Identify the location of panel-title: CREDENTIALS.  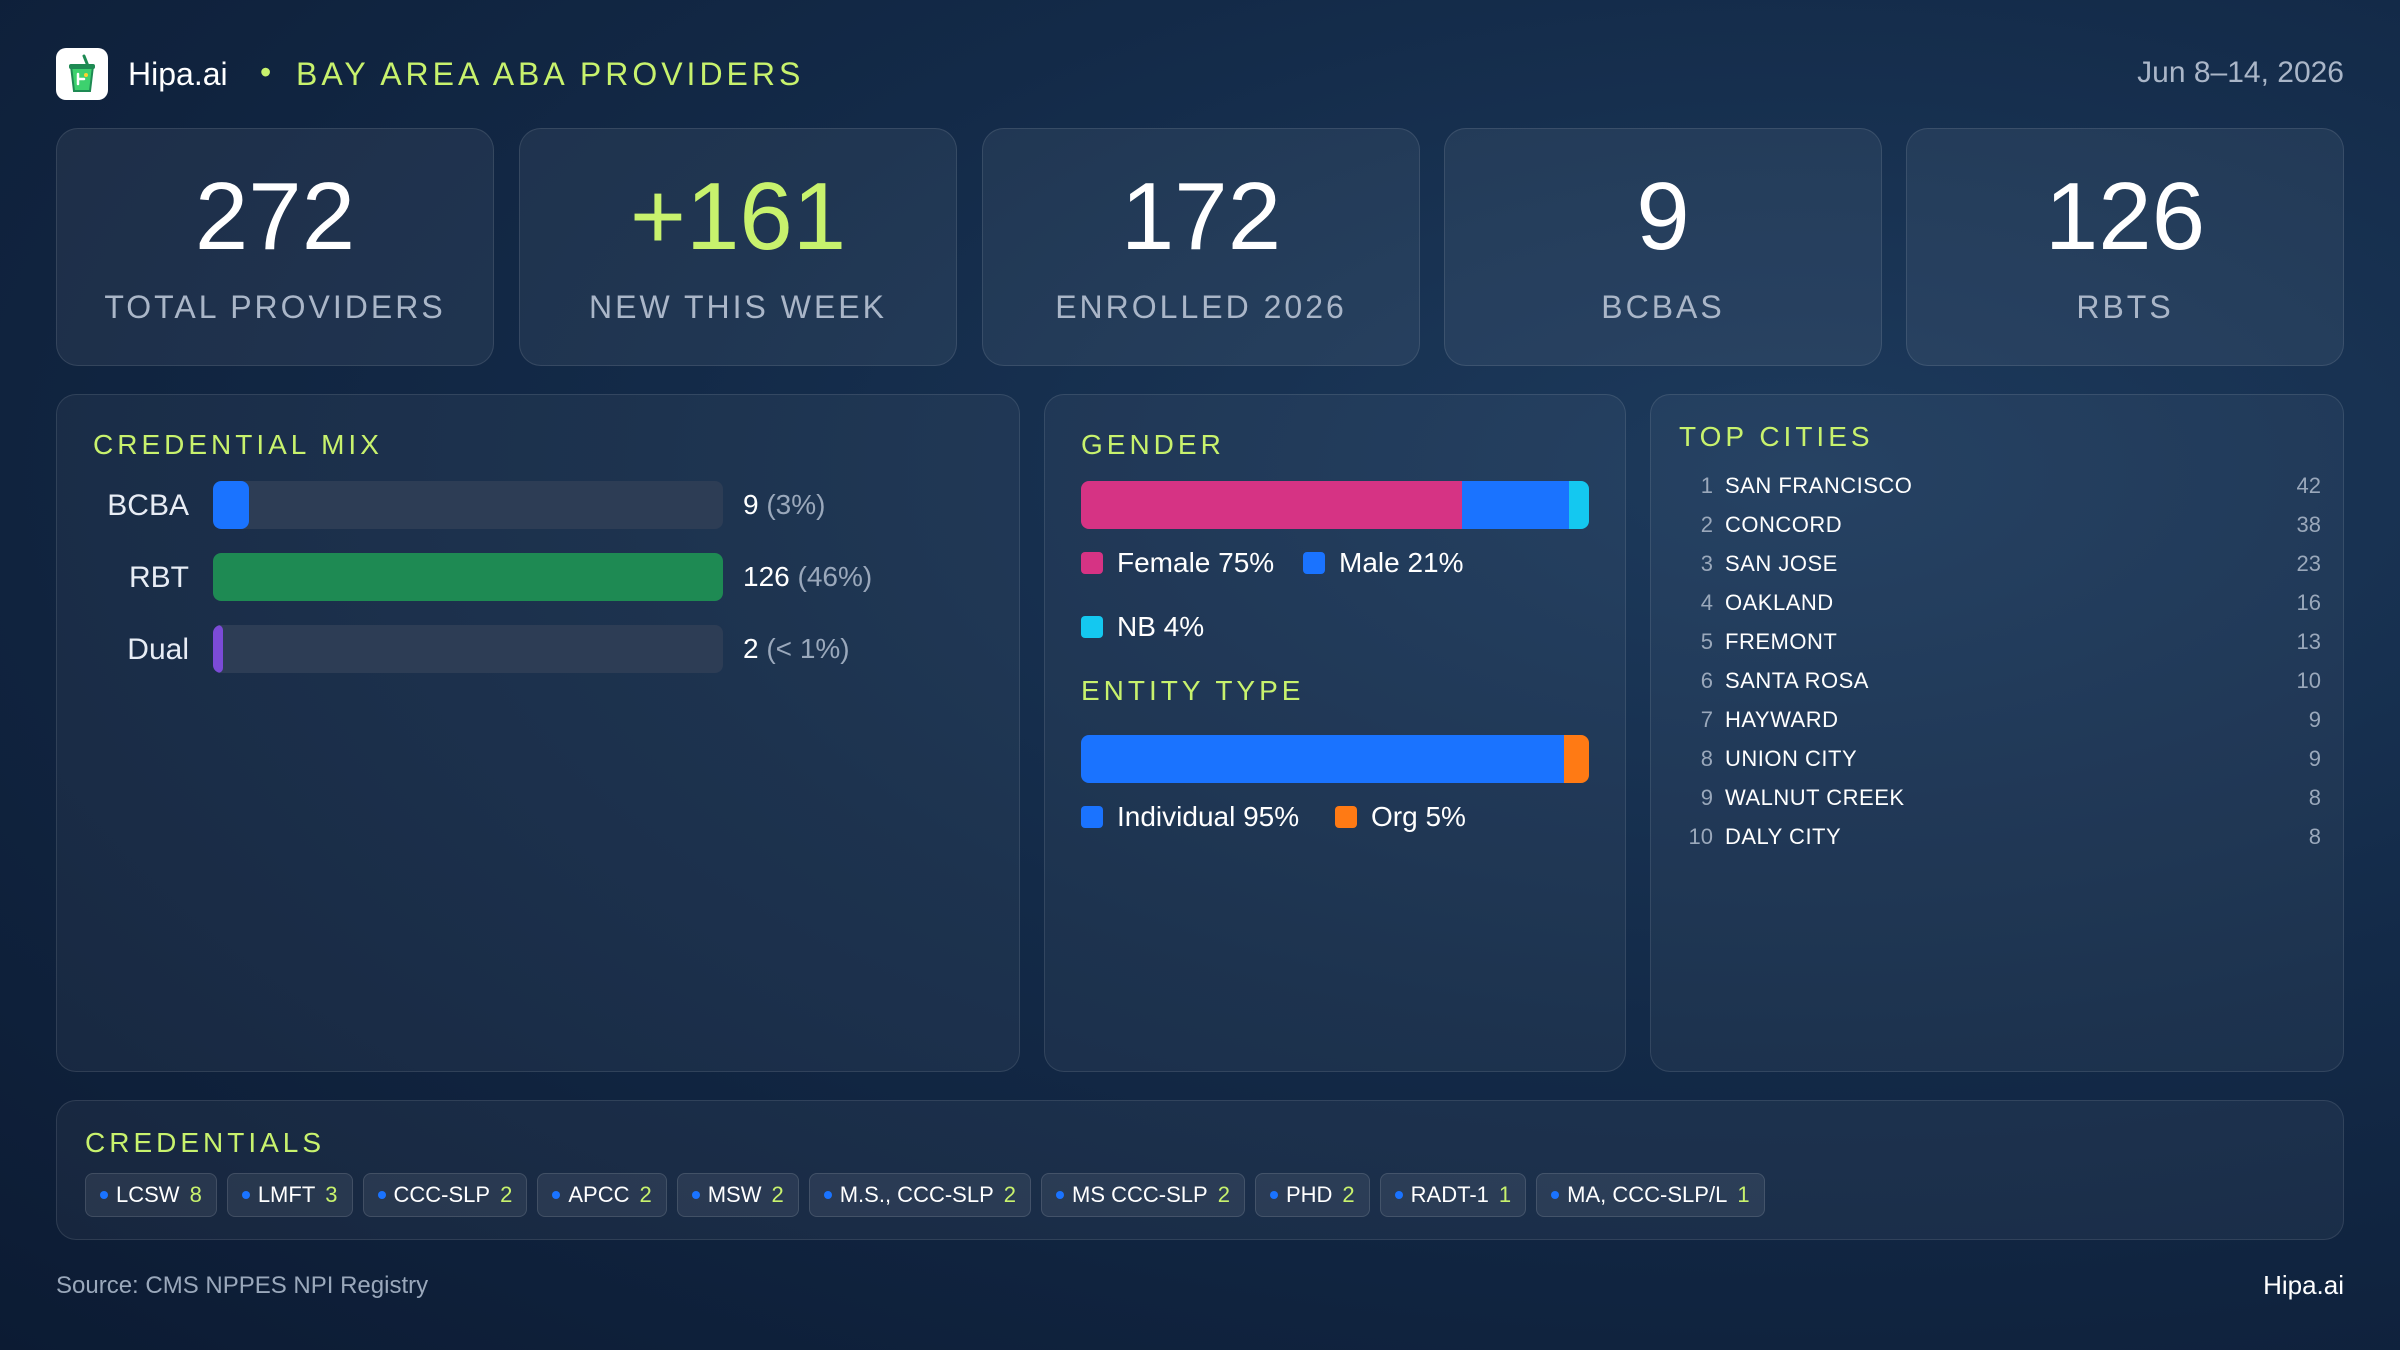
(205, 1142).